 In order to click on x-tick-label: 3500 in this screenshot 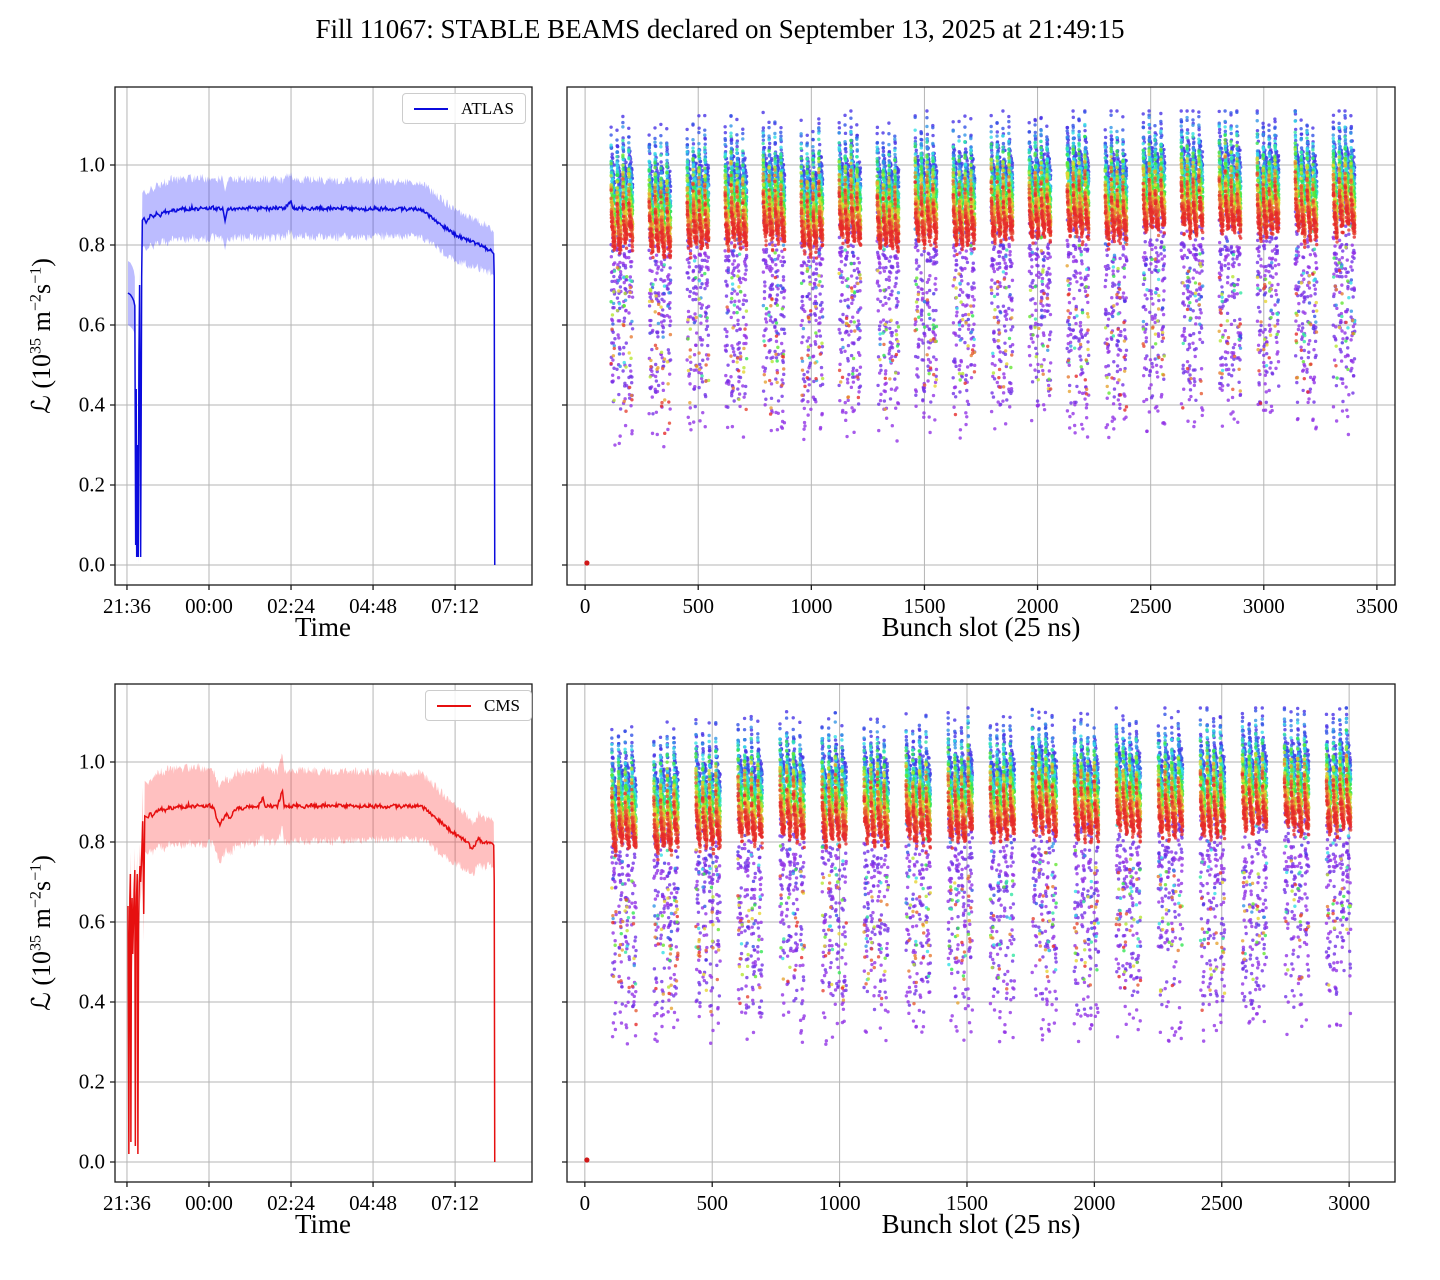, I will do `click(1376, 606)`.